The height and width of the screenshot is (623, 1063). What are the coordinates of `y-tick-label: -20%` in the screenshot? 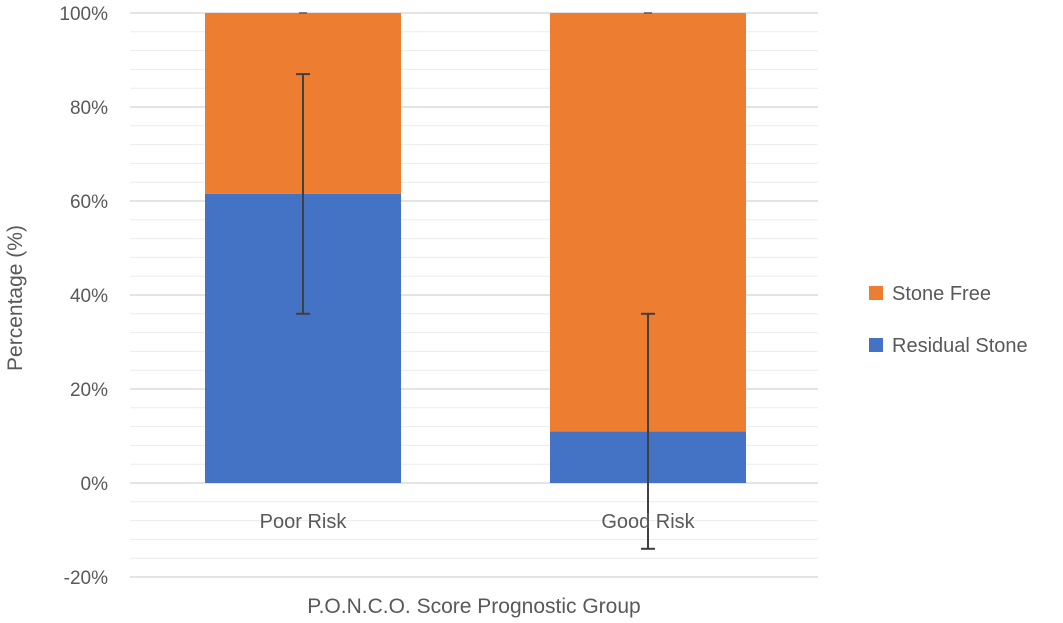 It's located at (86, 578).